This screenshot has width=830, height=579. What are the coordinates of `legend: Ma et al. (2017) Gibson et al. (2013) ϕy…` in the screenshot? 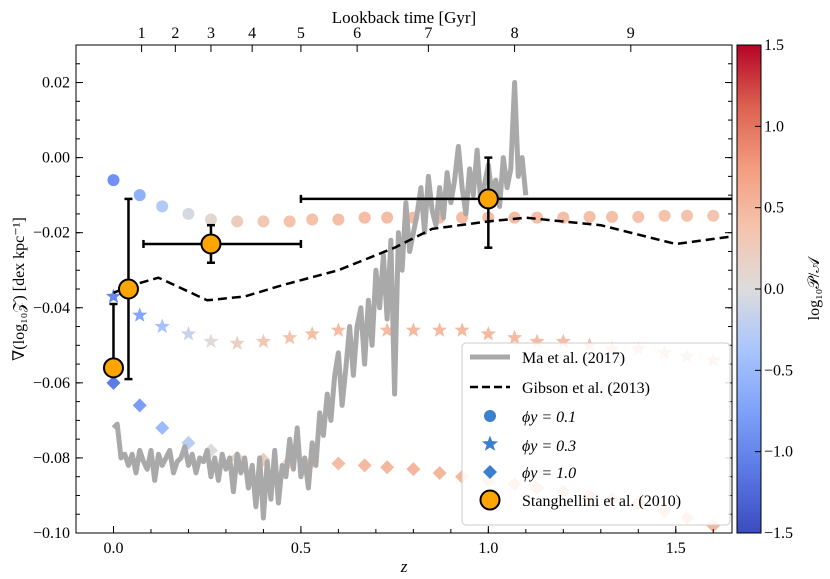 It's located at (596, 434).